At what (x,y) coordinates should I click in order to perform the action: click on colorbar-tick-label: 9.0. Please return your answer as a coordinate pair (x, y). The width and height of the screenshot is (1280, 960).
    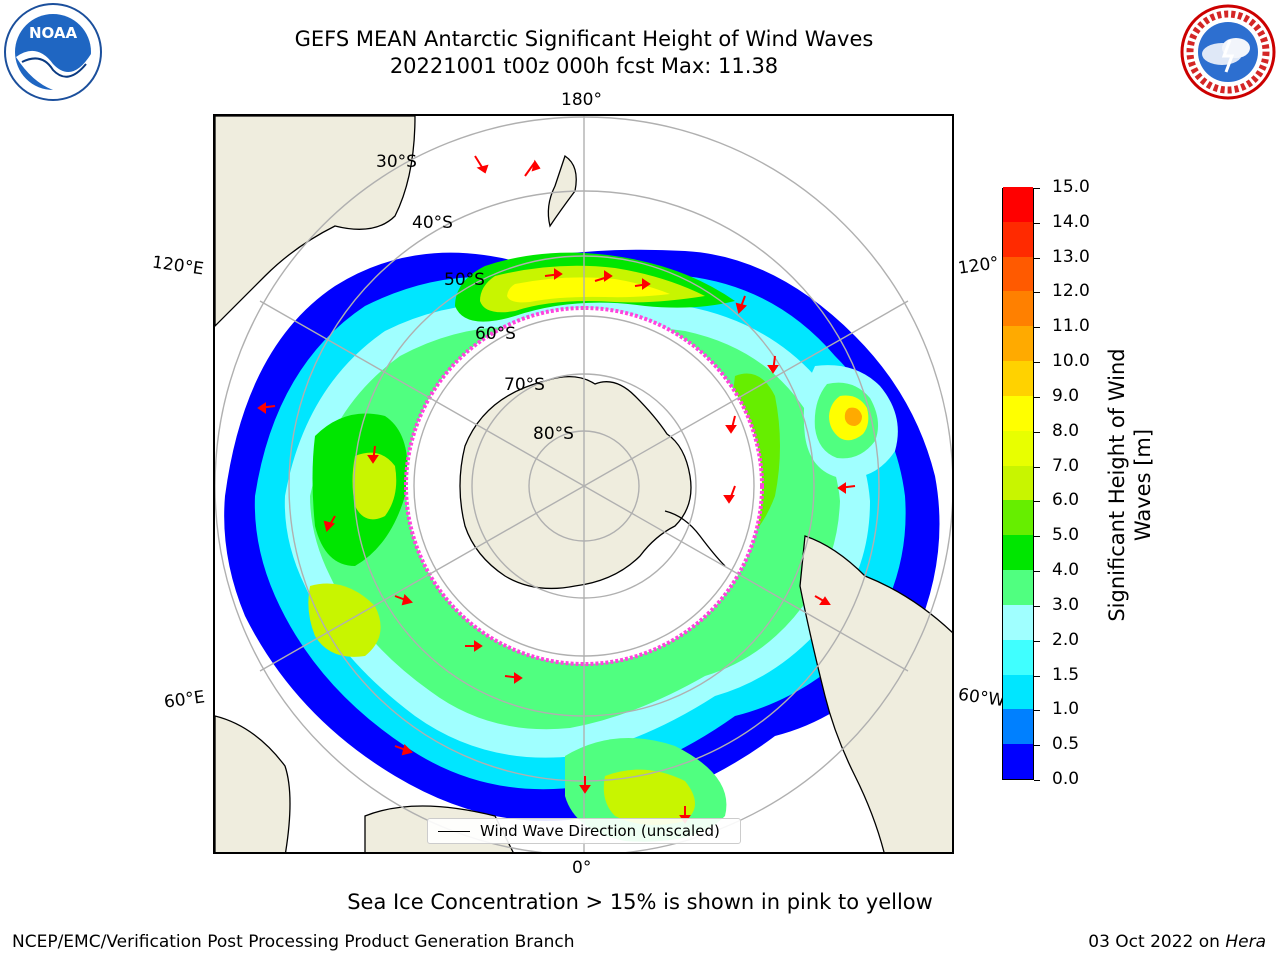
    Looking at the image, I should click on (1066, 395).